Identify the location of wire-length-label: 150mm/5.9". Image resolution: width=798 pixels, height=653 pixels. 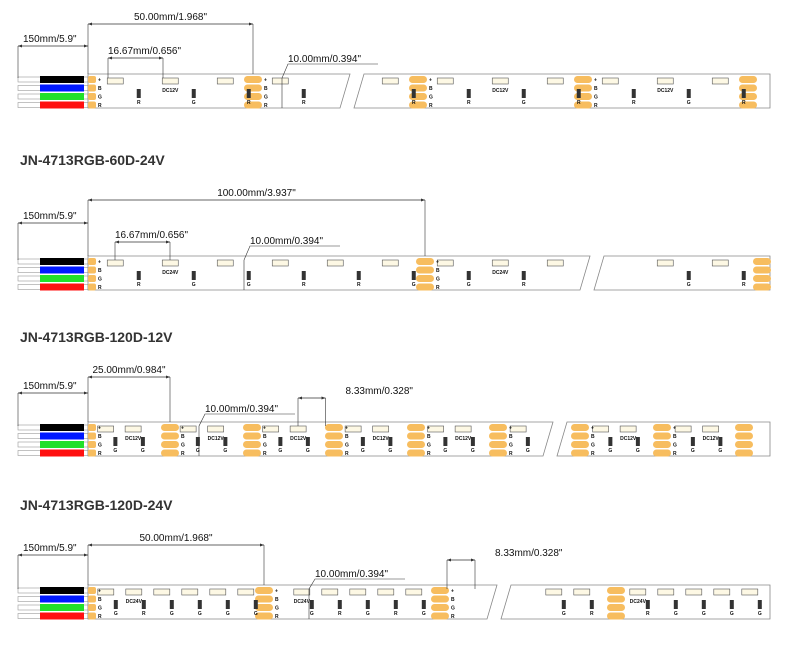
(50, 216).